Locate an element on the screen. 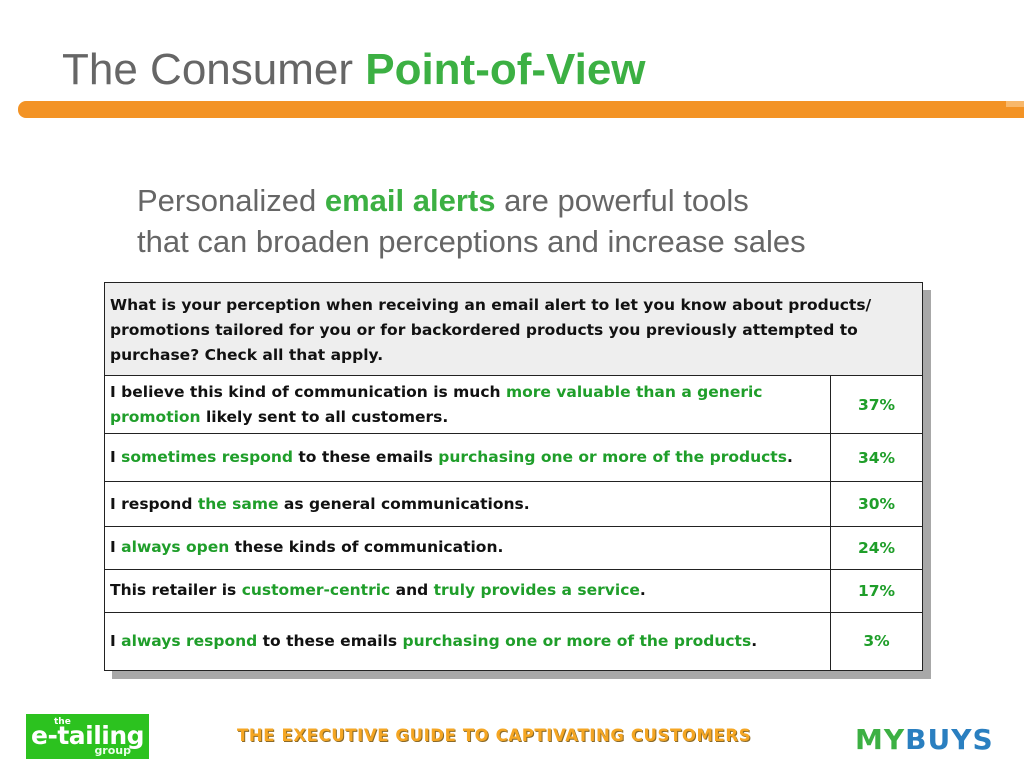  mybuys-logo-part1: MY is located at coordinates (880, 739).